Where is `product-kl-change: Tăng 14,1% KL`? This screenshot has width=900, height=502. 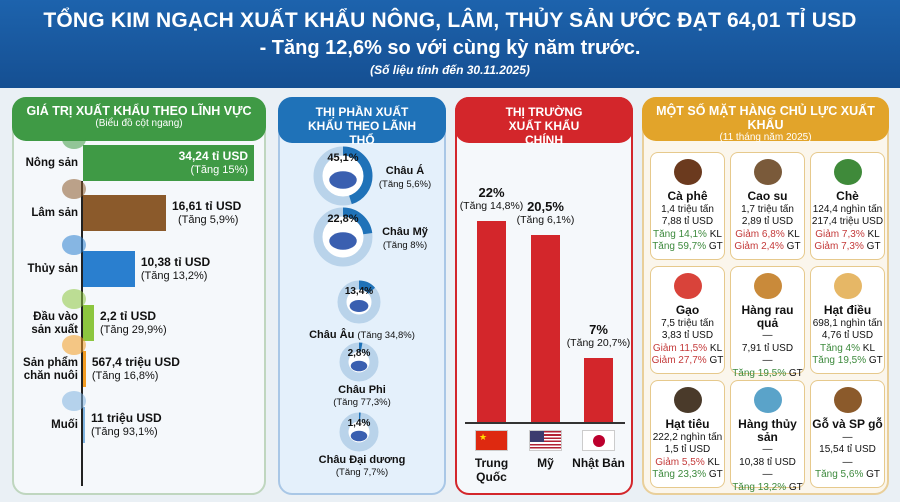
product-kl-change: Tăng 14,1% KL is located at coordinates (687, 235).